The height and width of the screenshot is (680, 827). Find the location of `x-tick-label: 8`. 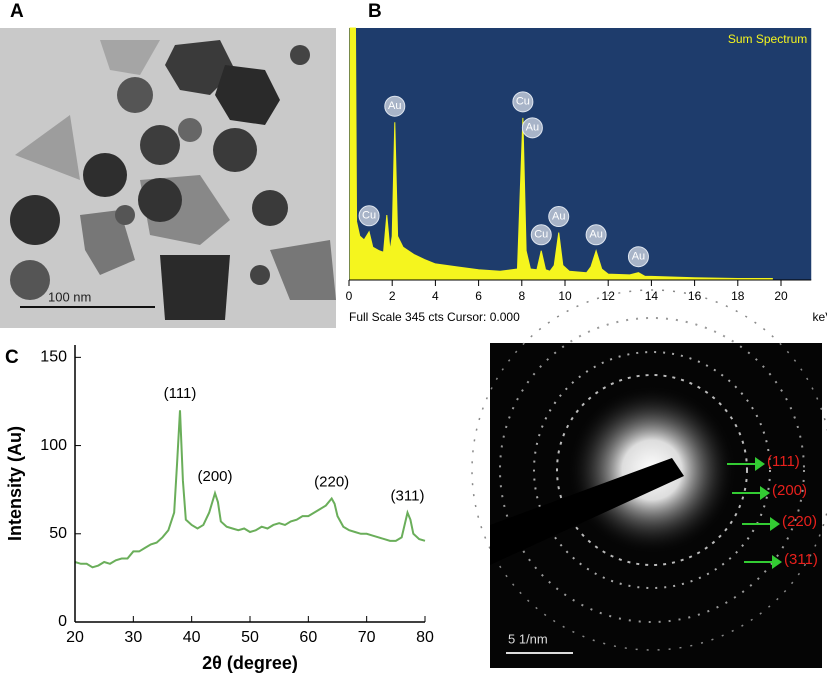

x-tick-label: 8 is located at coordinates (521, 296).